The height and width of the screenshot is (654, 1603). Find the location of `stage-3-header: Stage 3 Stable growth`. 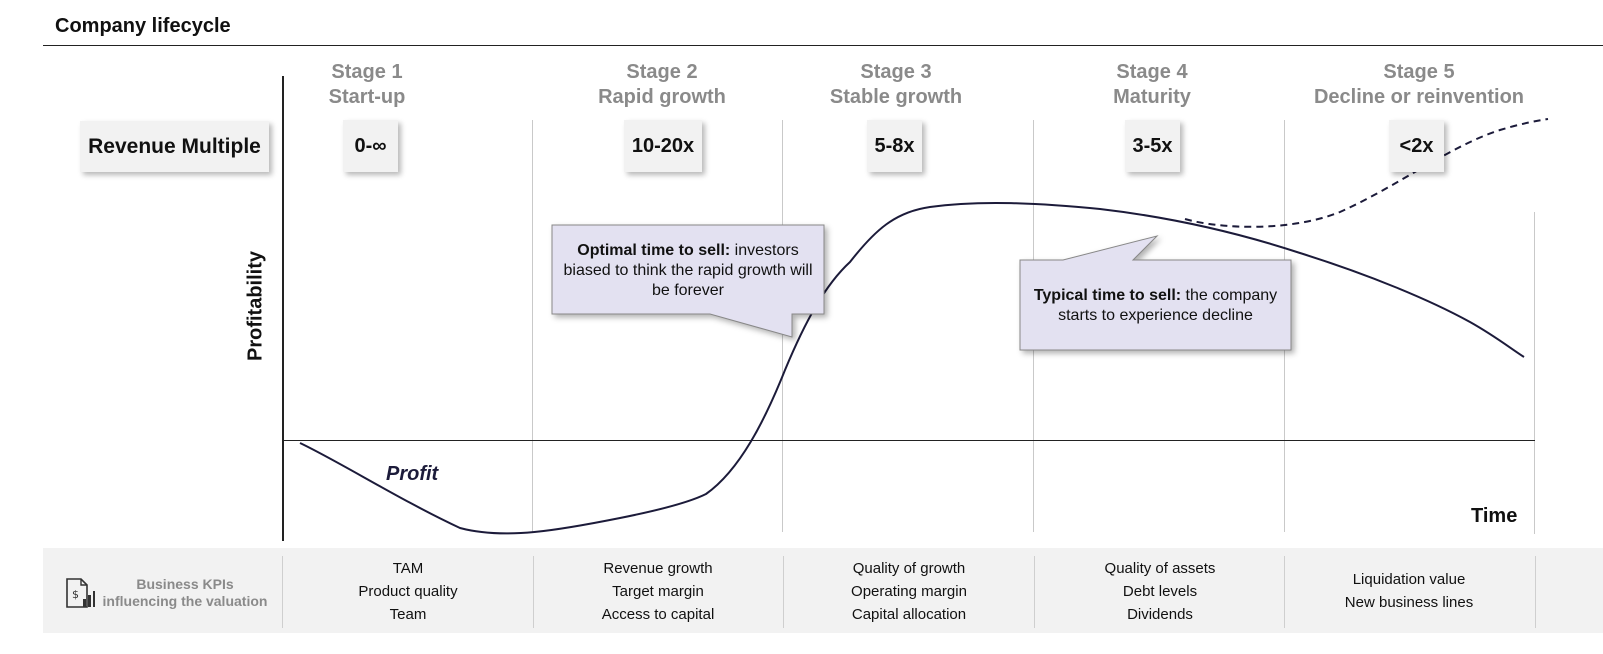

stage-3-header: Stage 3 Stable growth is located at coordinates (896, 85).